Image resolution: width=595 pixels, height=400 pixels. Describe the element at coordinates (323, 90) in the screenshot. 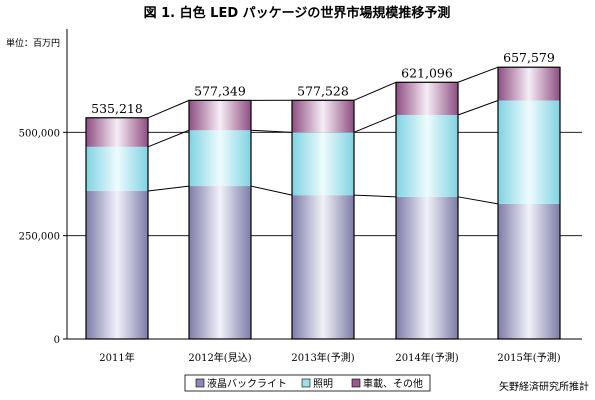

I see `total-label-2: 577,528` at that location.